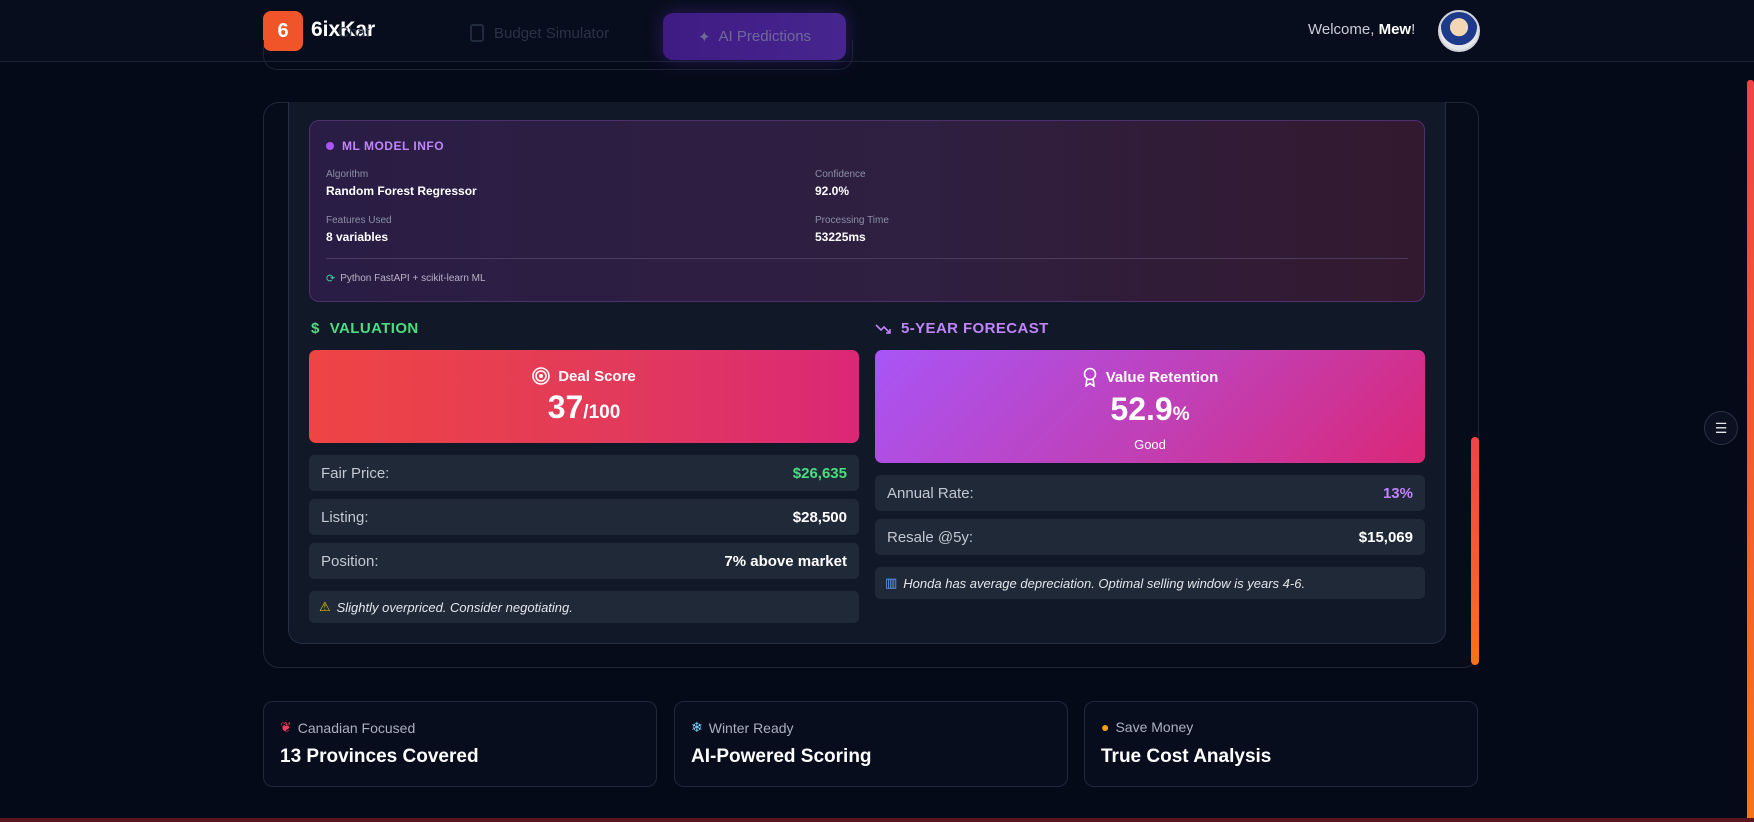  What do you see at coordinates (460, 744) in the screenshot?
I see `feature-card-canadian: ❦ Canadian Focused 13 Provinces Covered` at bounding box center [460, 744].